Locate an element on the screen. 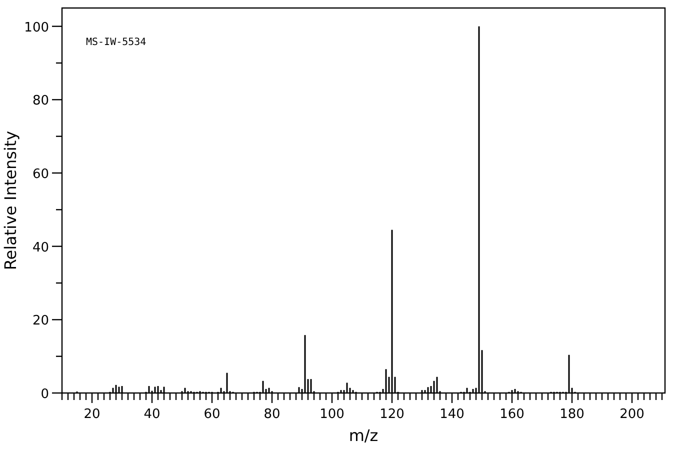 This screenshot has height=455, width=676. y-tick-label: 0 is located at coordinates (44, 394).